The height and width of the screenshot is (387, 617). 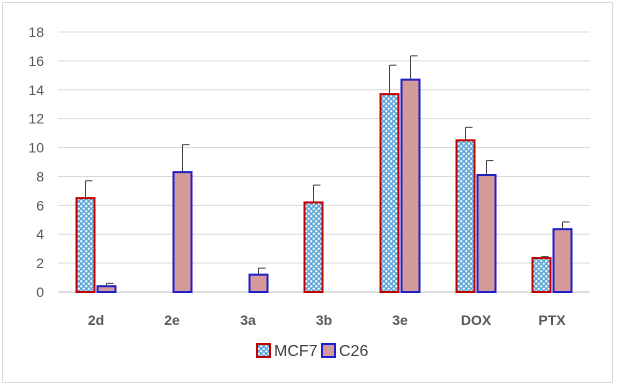 I want to click on bar-mcf7-3e, so click(x=389, y=193).